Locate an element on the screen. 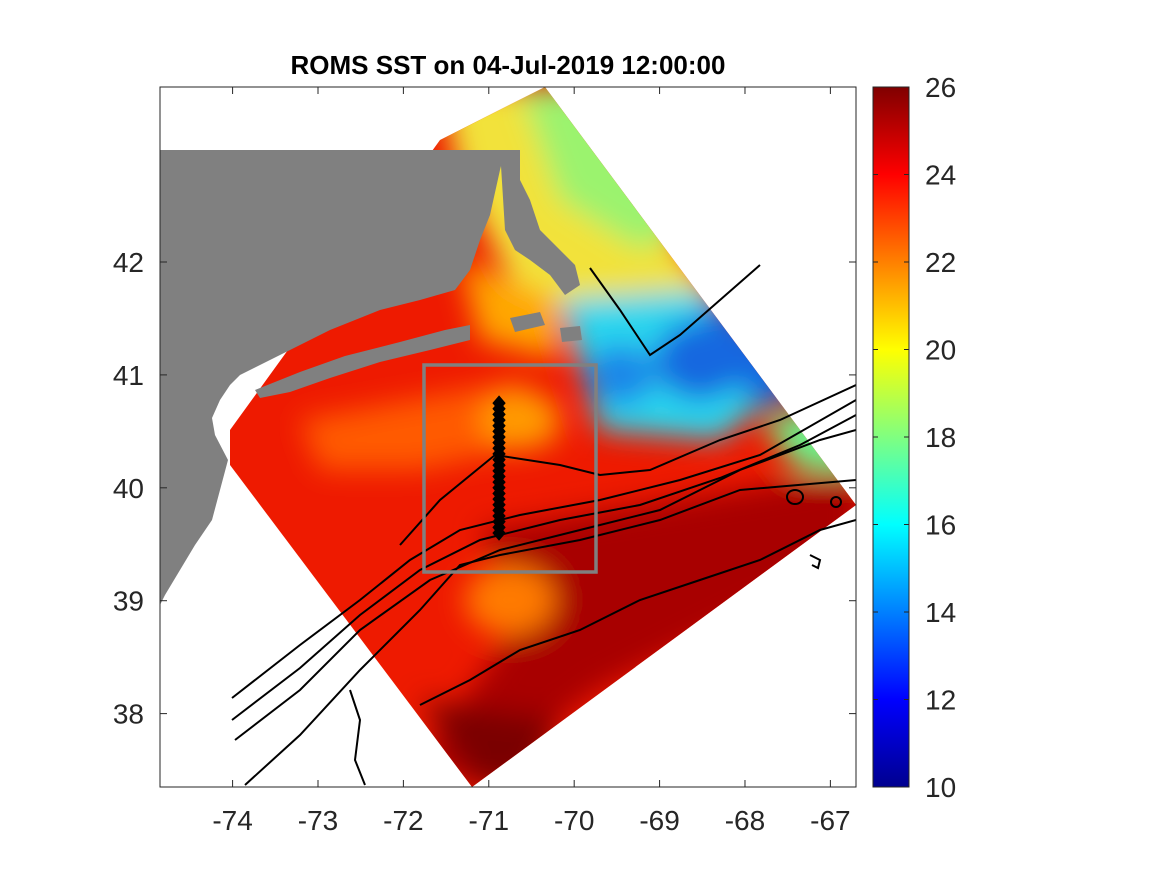 This screenshot has width=1167, height=875. long-island is located at coordinates (362, 361).